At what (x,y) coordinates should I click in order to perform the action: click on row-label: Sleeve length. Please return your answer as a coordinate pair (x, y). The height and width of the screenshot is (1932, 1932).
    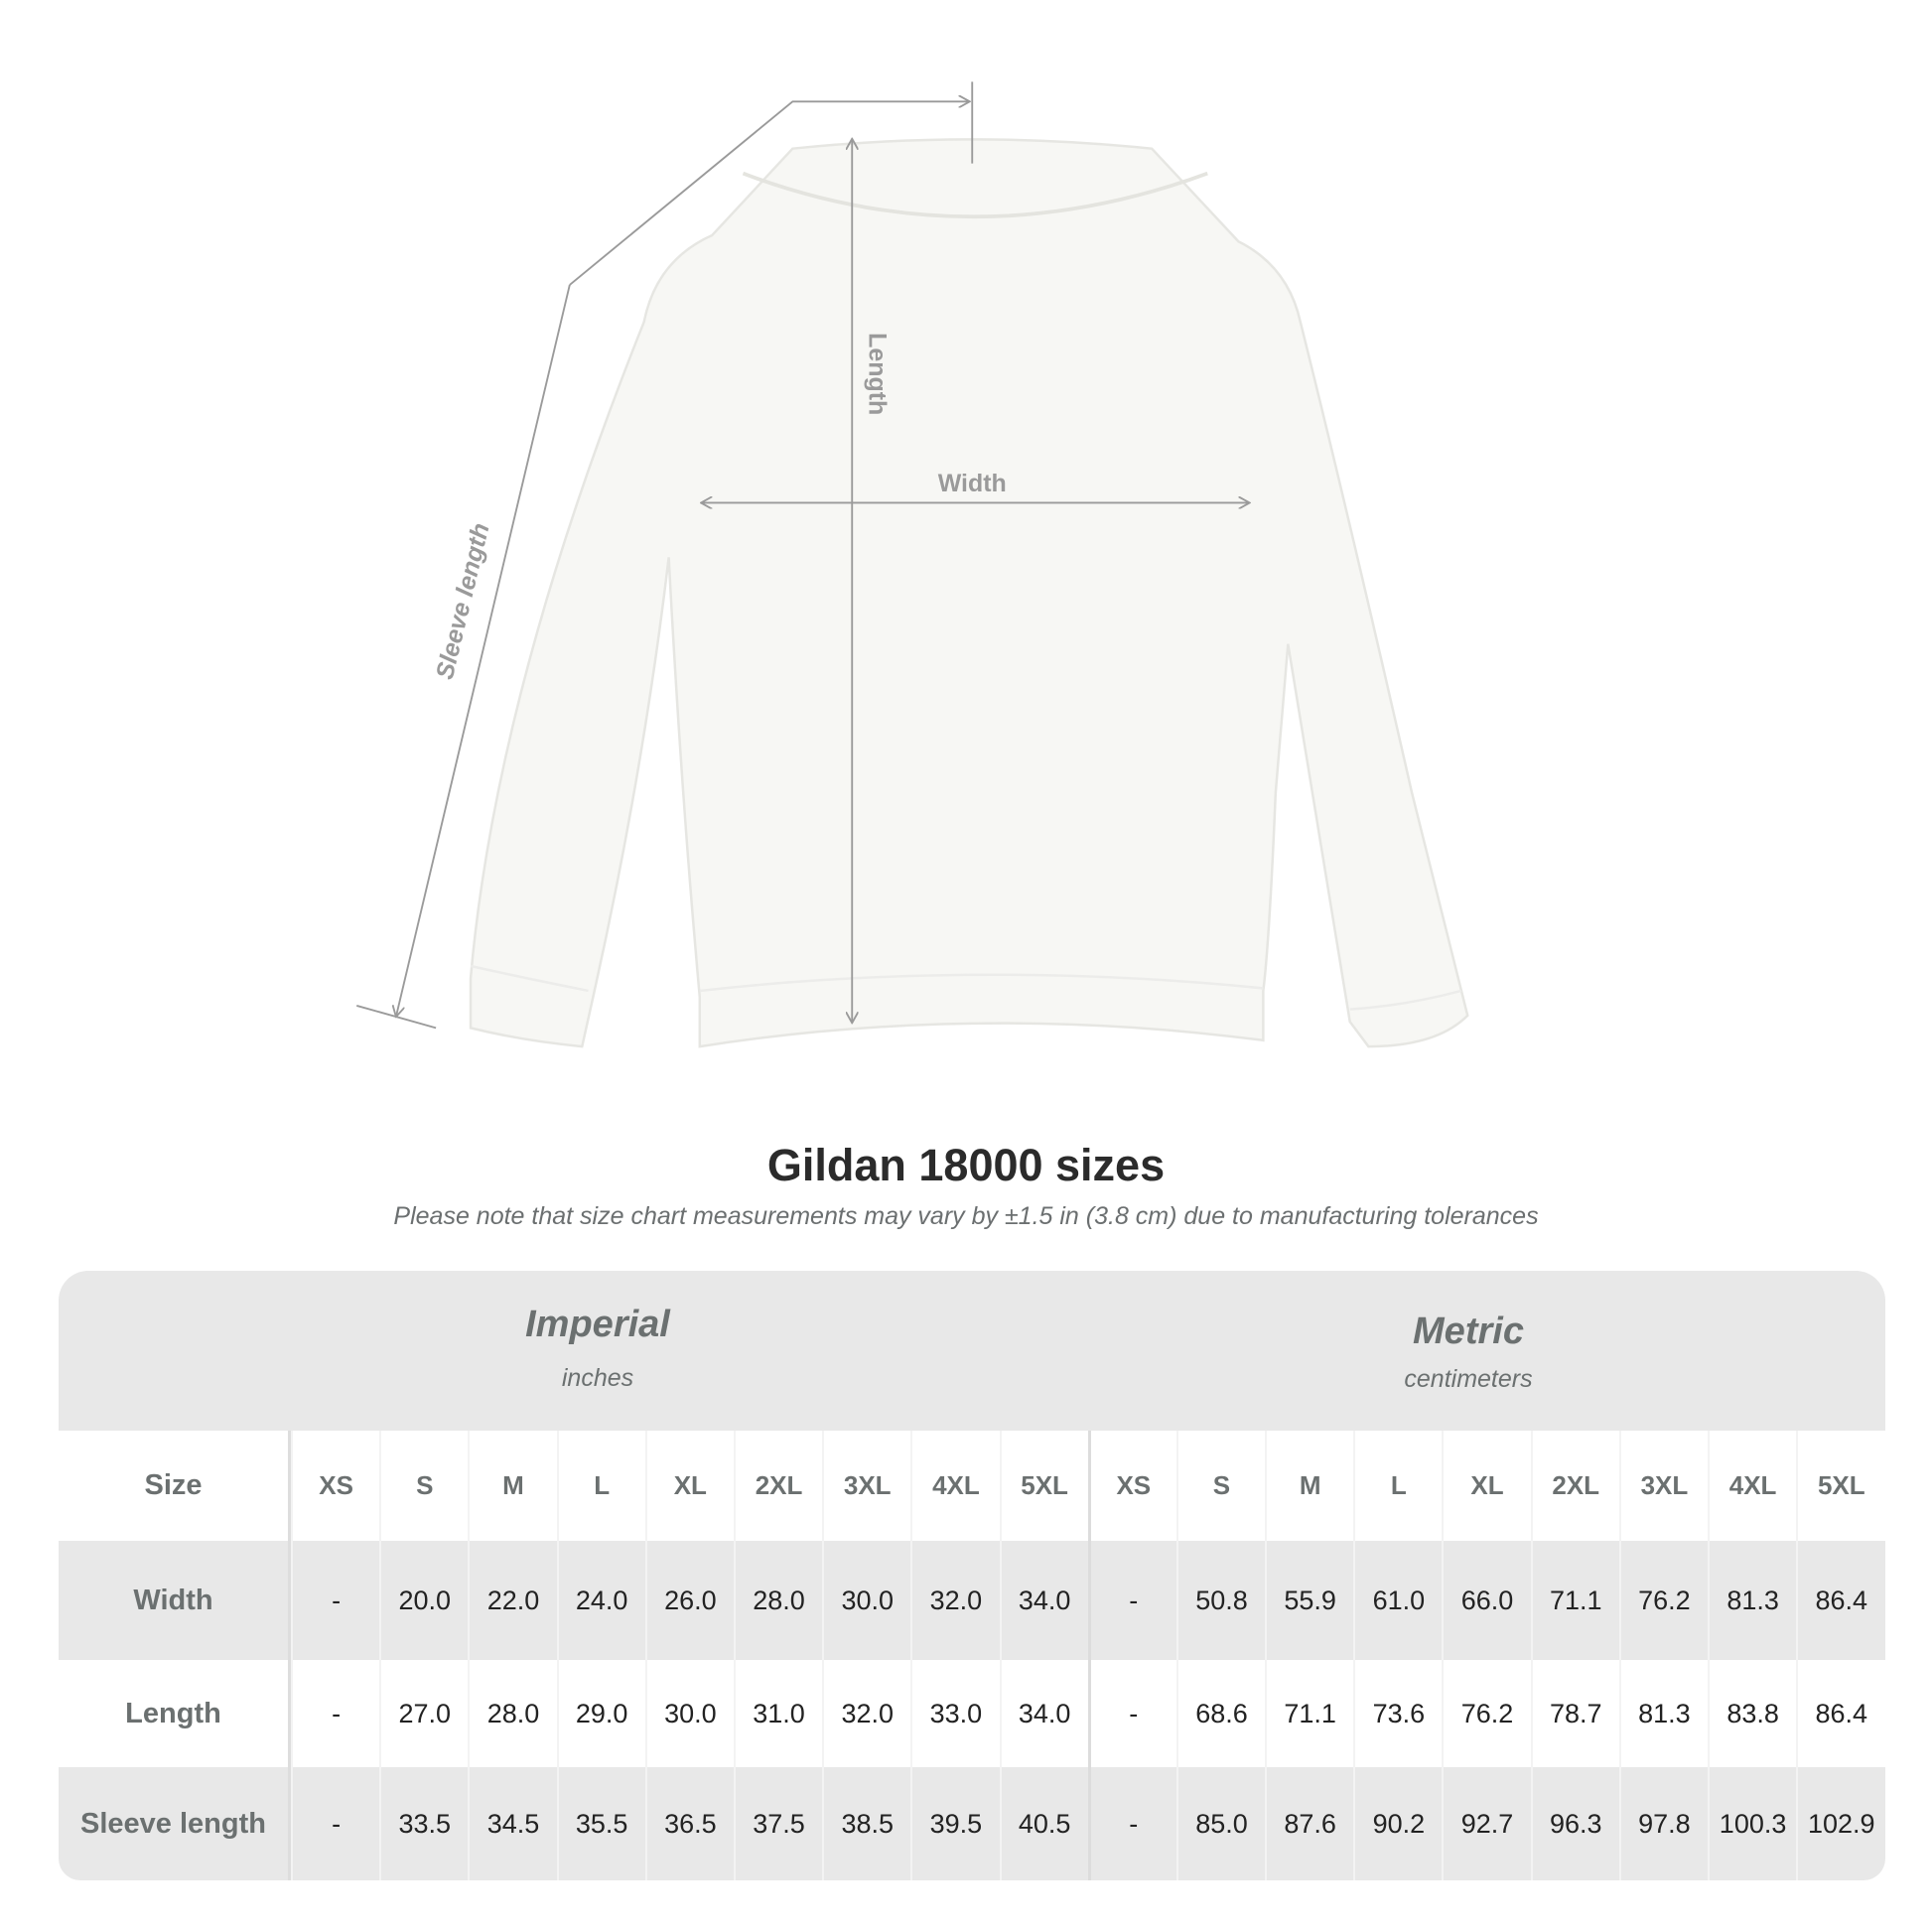
    Looking at the image, I should click on (175, 1823).